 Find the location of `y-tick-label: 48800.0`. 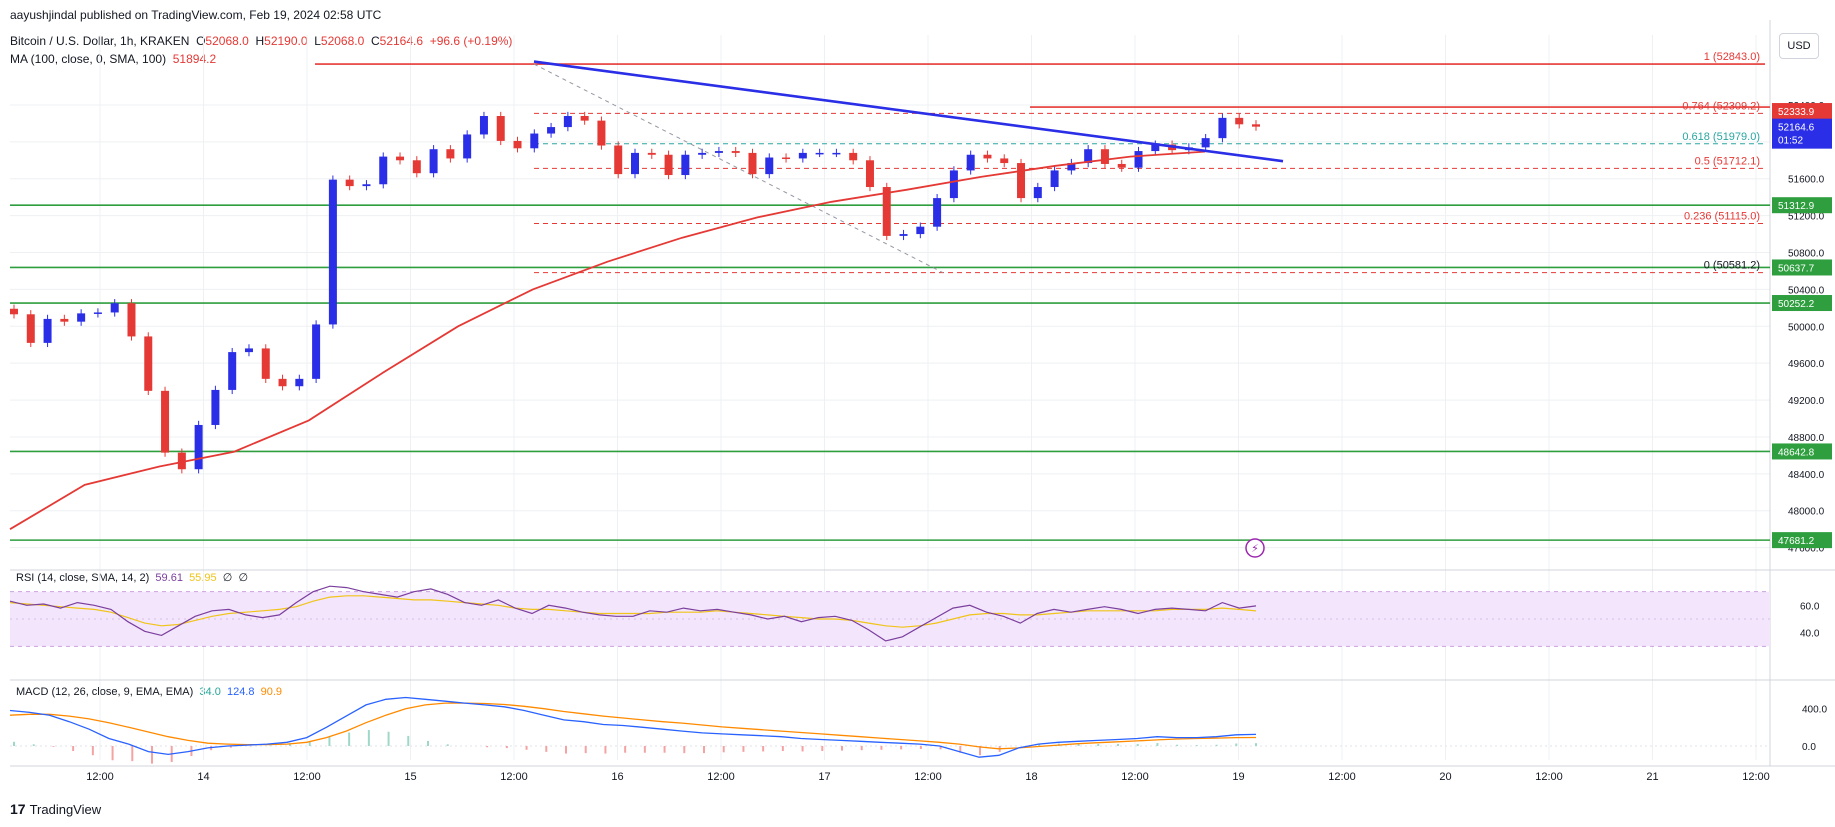

y-tick-label: 48800.0 is located at coordinates (1806, 438).